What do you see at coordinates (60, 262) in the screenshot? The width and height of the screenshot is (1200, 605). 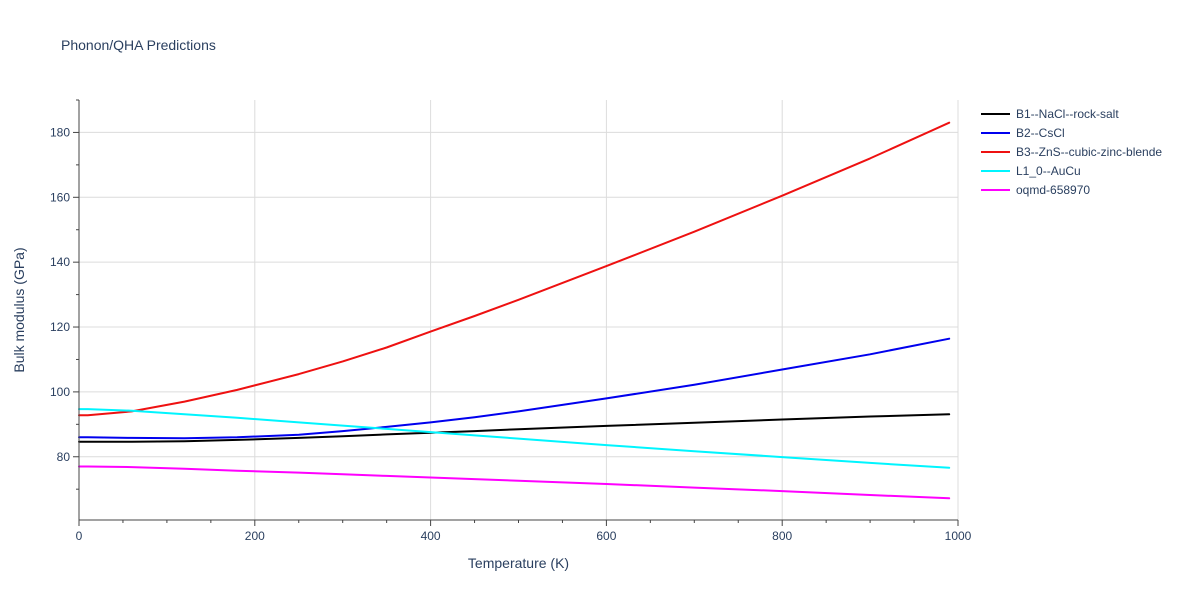 I see `y-tick-label: 140` at bounding box center [60, 262].